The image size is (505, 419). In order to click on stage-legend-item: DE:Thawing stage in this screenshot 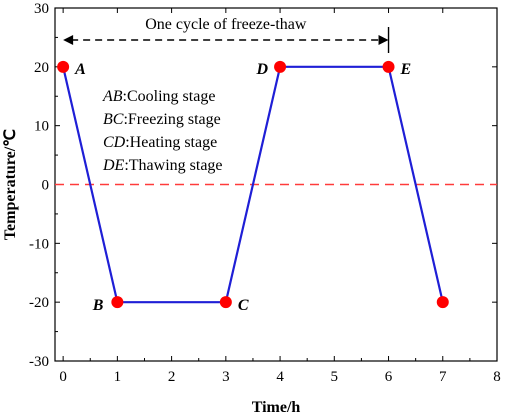, I will do `click(162, 165)`.